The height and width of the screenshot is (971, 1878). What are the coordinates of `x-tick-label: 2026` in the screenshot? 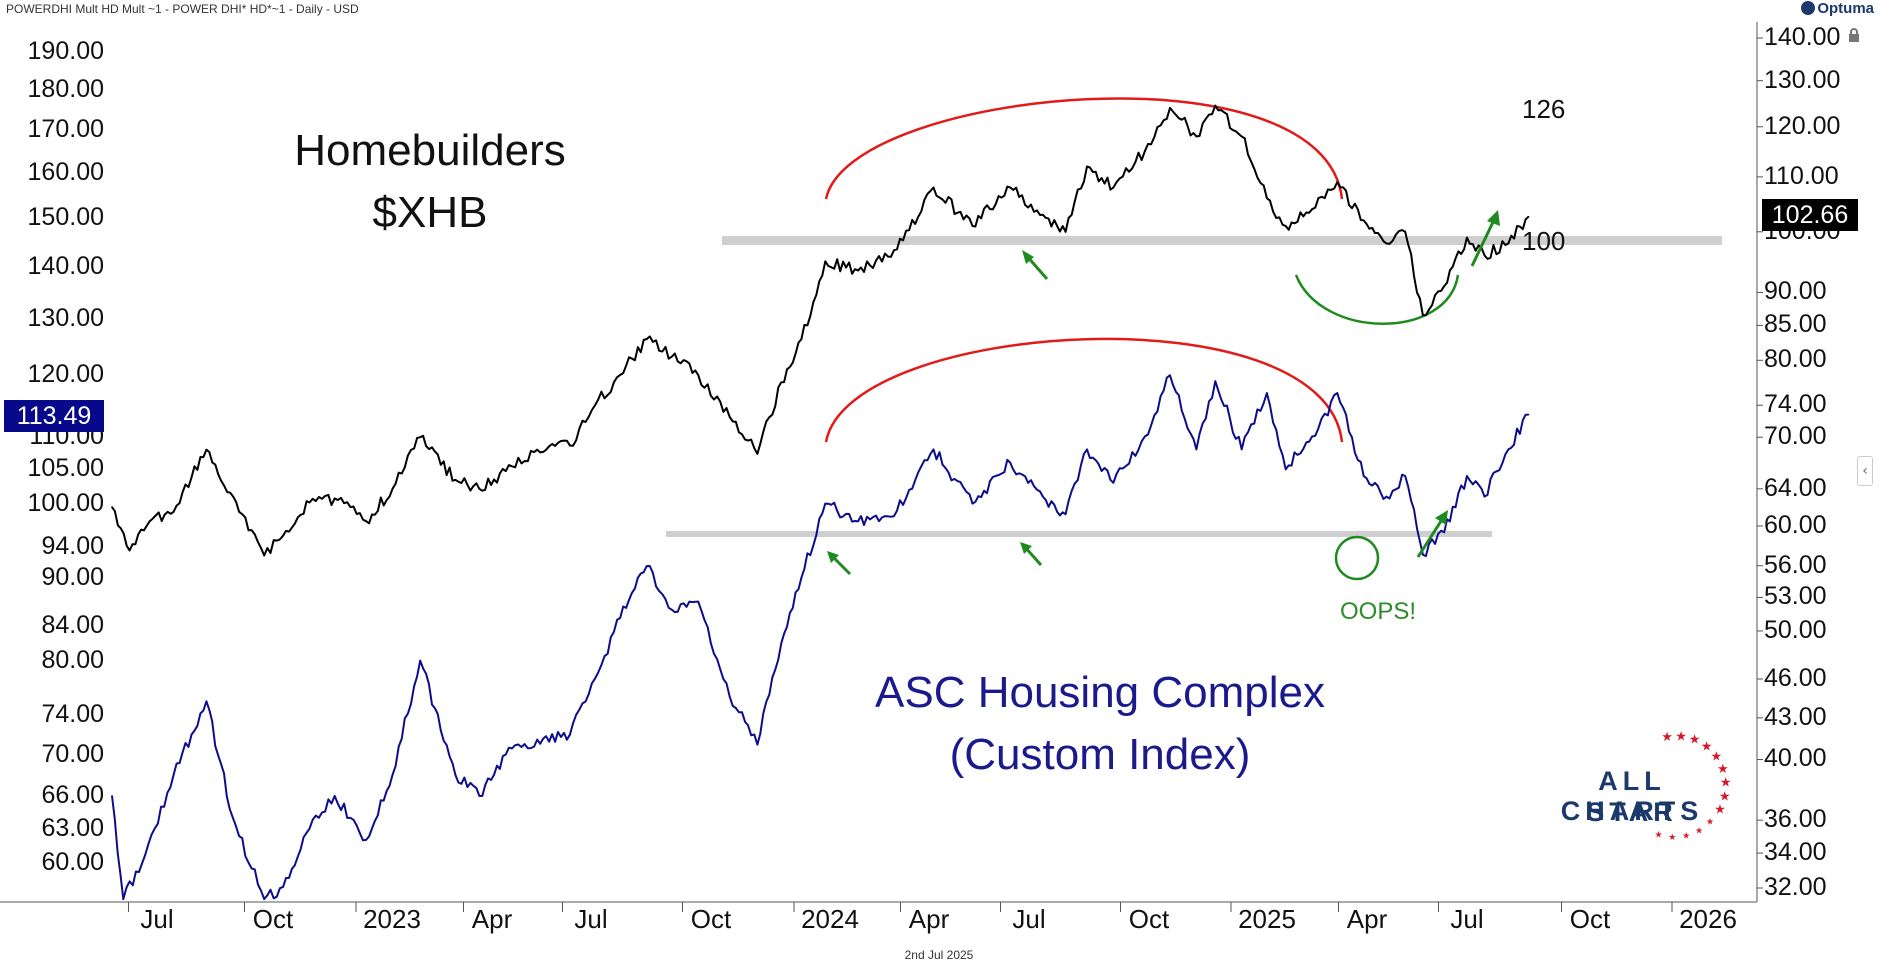 It's located at (1708, 919).